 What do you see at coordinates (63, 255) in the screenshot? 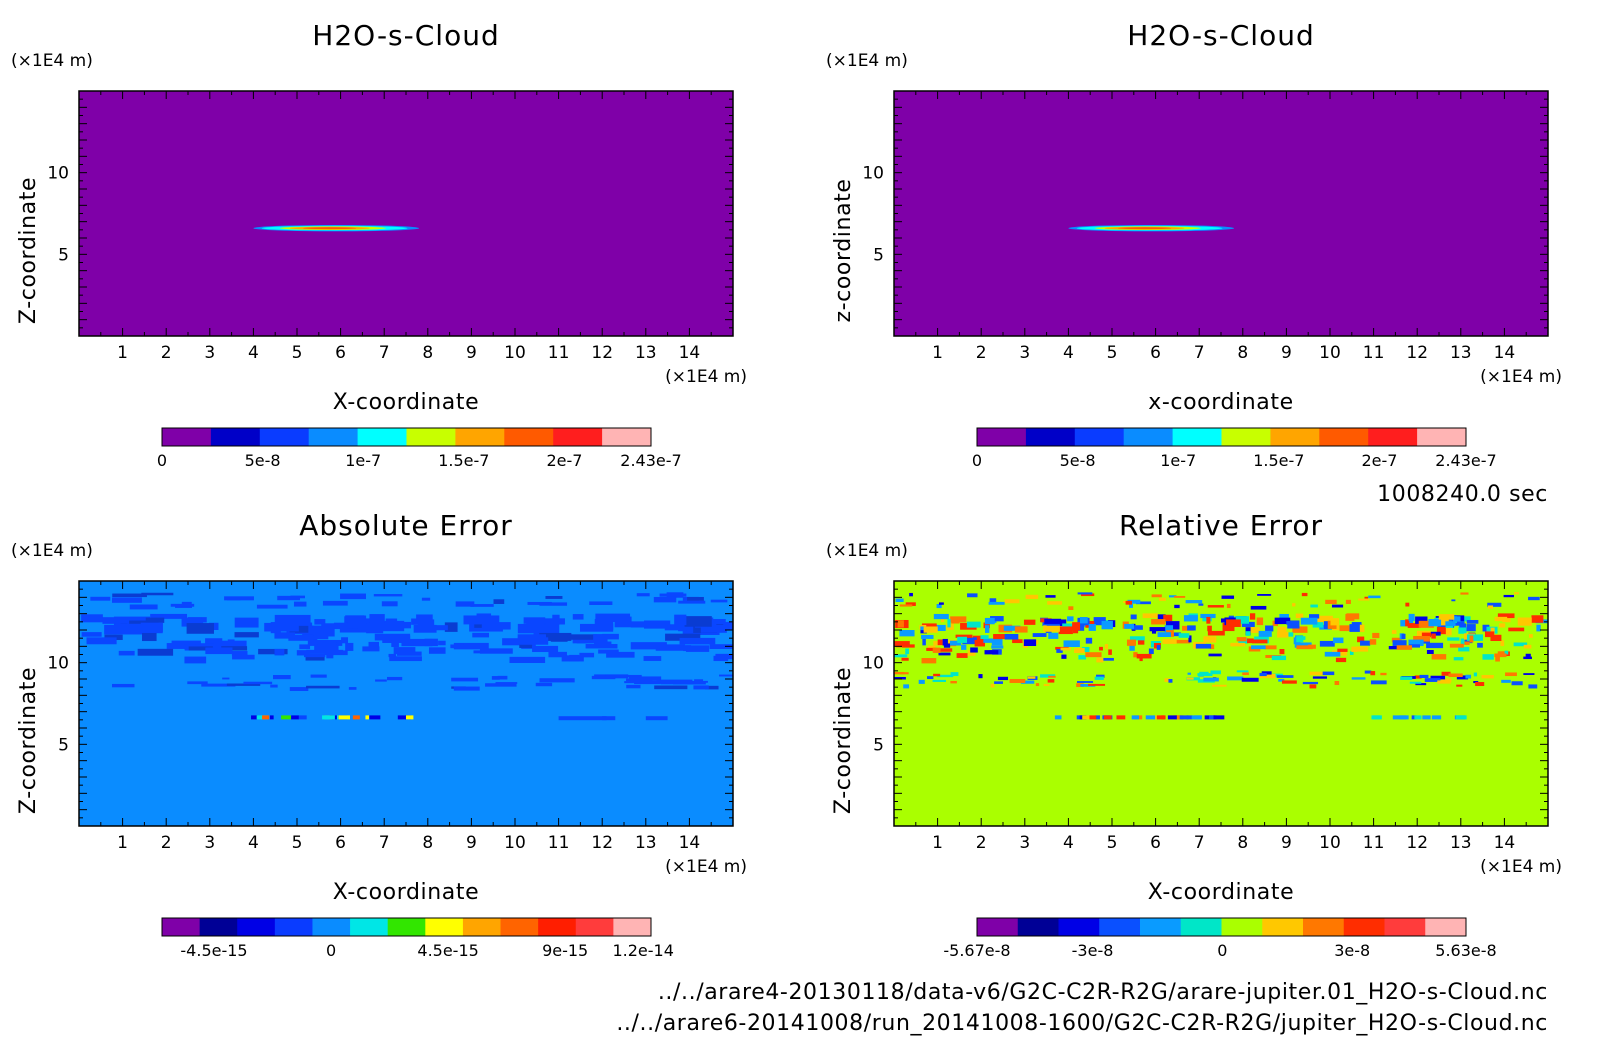
I see `y-tick-label: 5` at bounding box center [63, 255].